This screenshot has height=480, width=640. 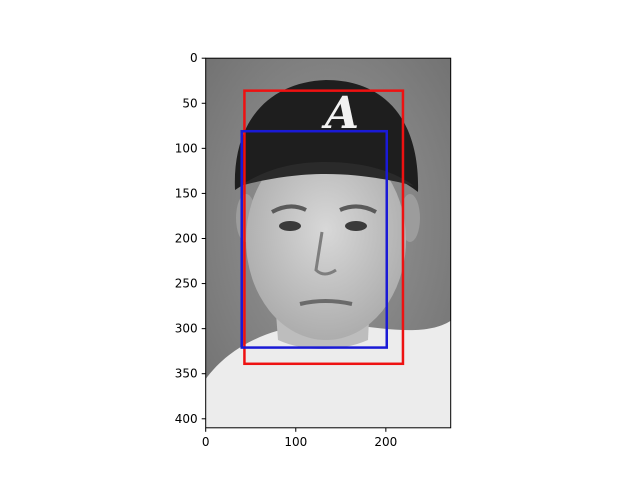 I want to click on blue-bounding-box, so click(x=314, y=239).